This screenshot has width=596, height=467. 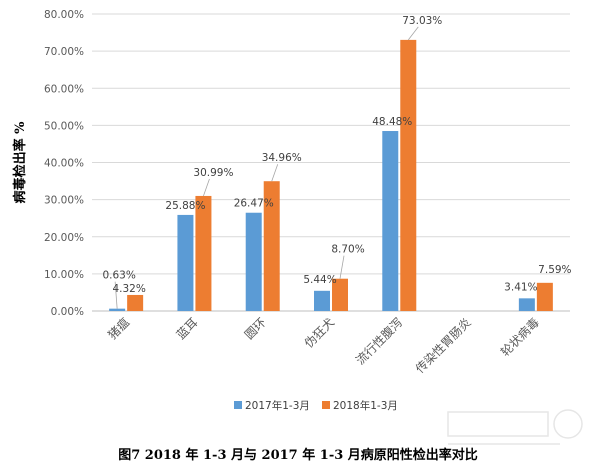 I want to click on y-tick-label: 80.00%, so click(x=64, y=15).